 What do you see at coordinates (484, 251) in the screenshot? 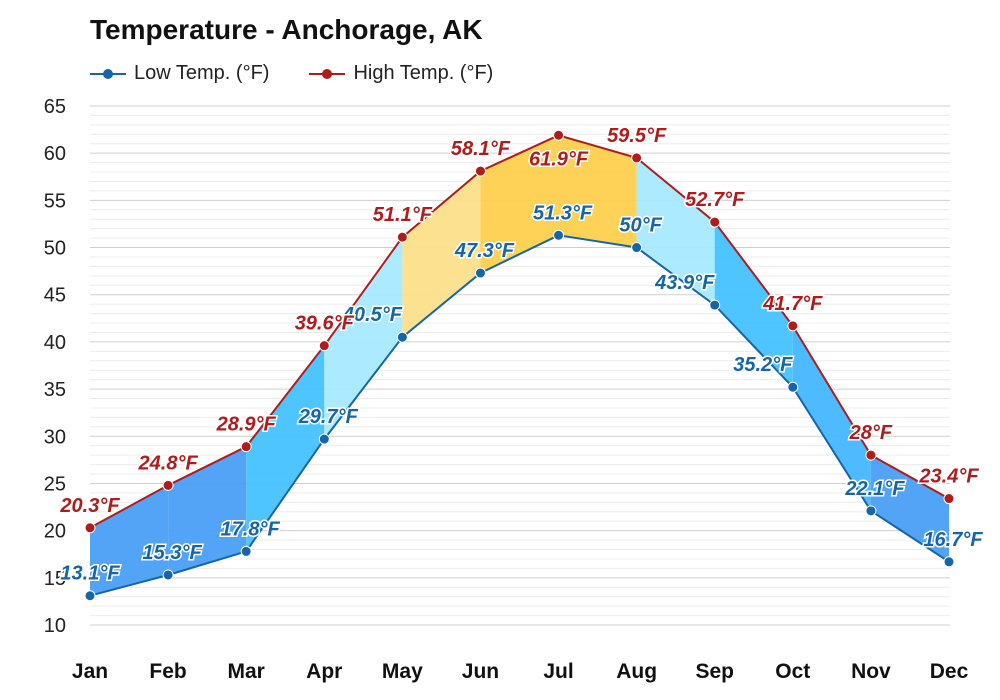
I see `low-temp-label: 47.3°F` at bounding box center [484, 251].